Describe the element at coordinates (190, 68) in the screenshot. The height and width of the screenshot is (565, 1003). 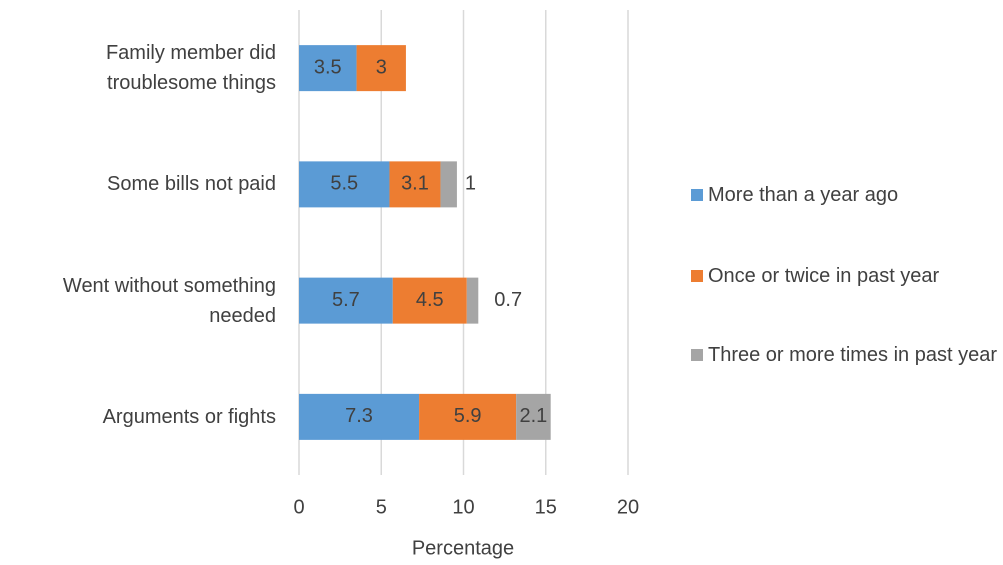
I see `y-tick-label: Family member did troublesome things` at that location.